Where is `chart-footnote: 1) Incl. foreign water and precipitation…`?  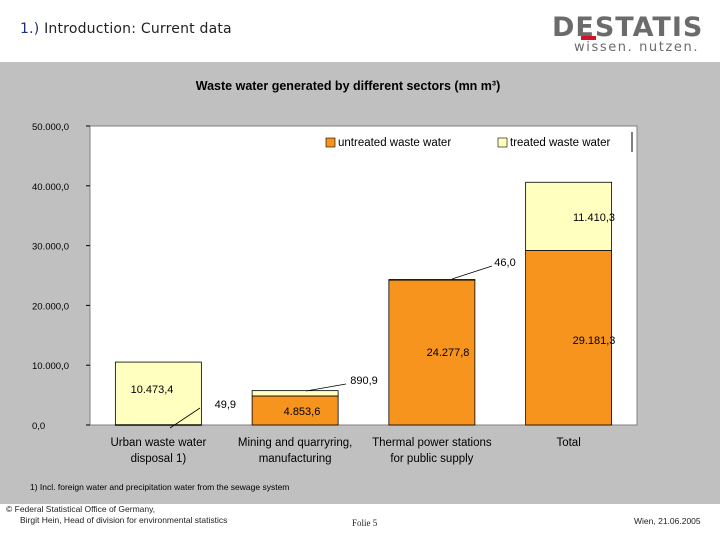
chart-footnote: 1) Incl. foreign water and precipitation… is located at coordinates (159, 487).